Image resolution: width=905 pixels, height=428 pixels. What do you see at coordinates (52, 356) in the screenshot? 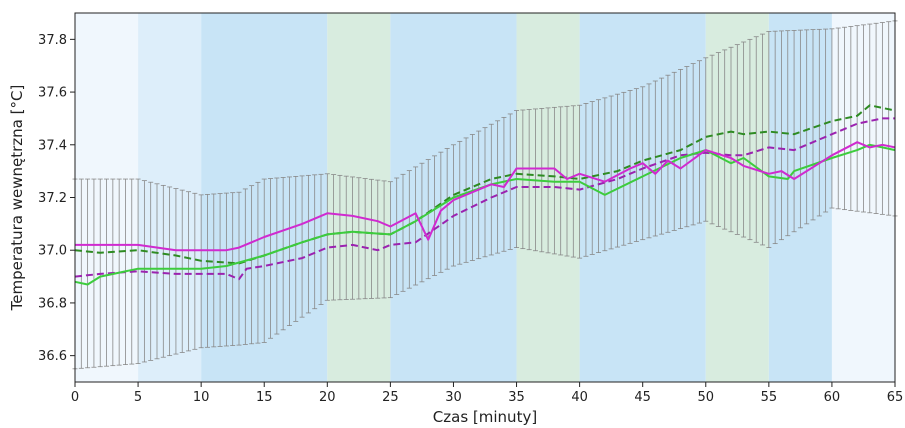
I see `y-tick-label-0: 36.6` at bounding box center [52, 356].